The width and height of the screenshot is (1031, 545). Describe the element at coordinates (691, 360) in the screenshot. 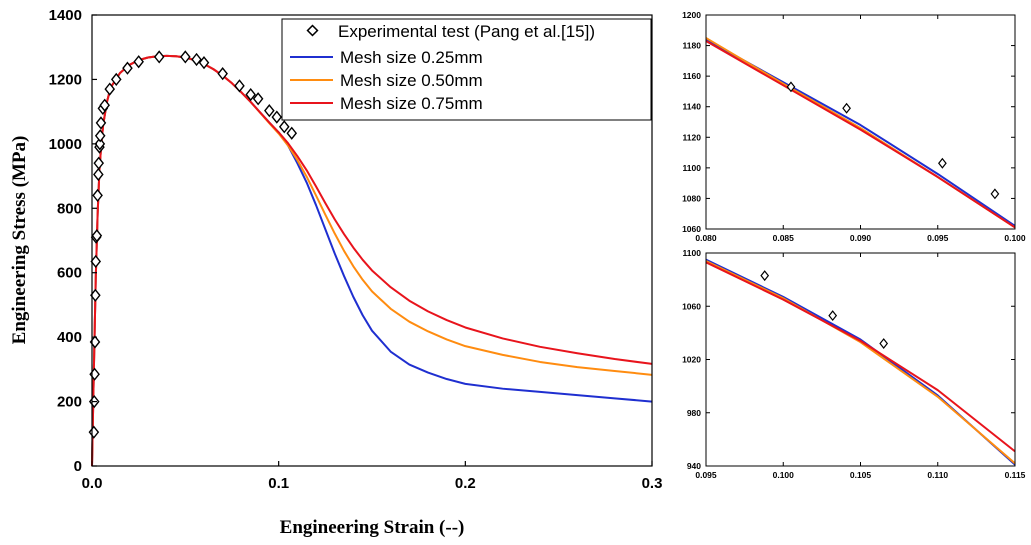

I see `y-tick-label: 1020` at that location.